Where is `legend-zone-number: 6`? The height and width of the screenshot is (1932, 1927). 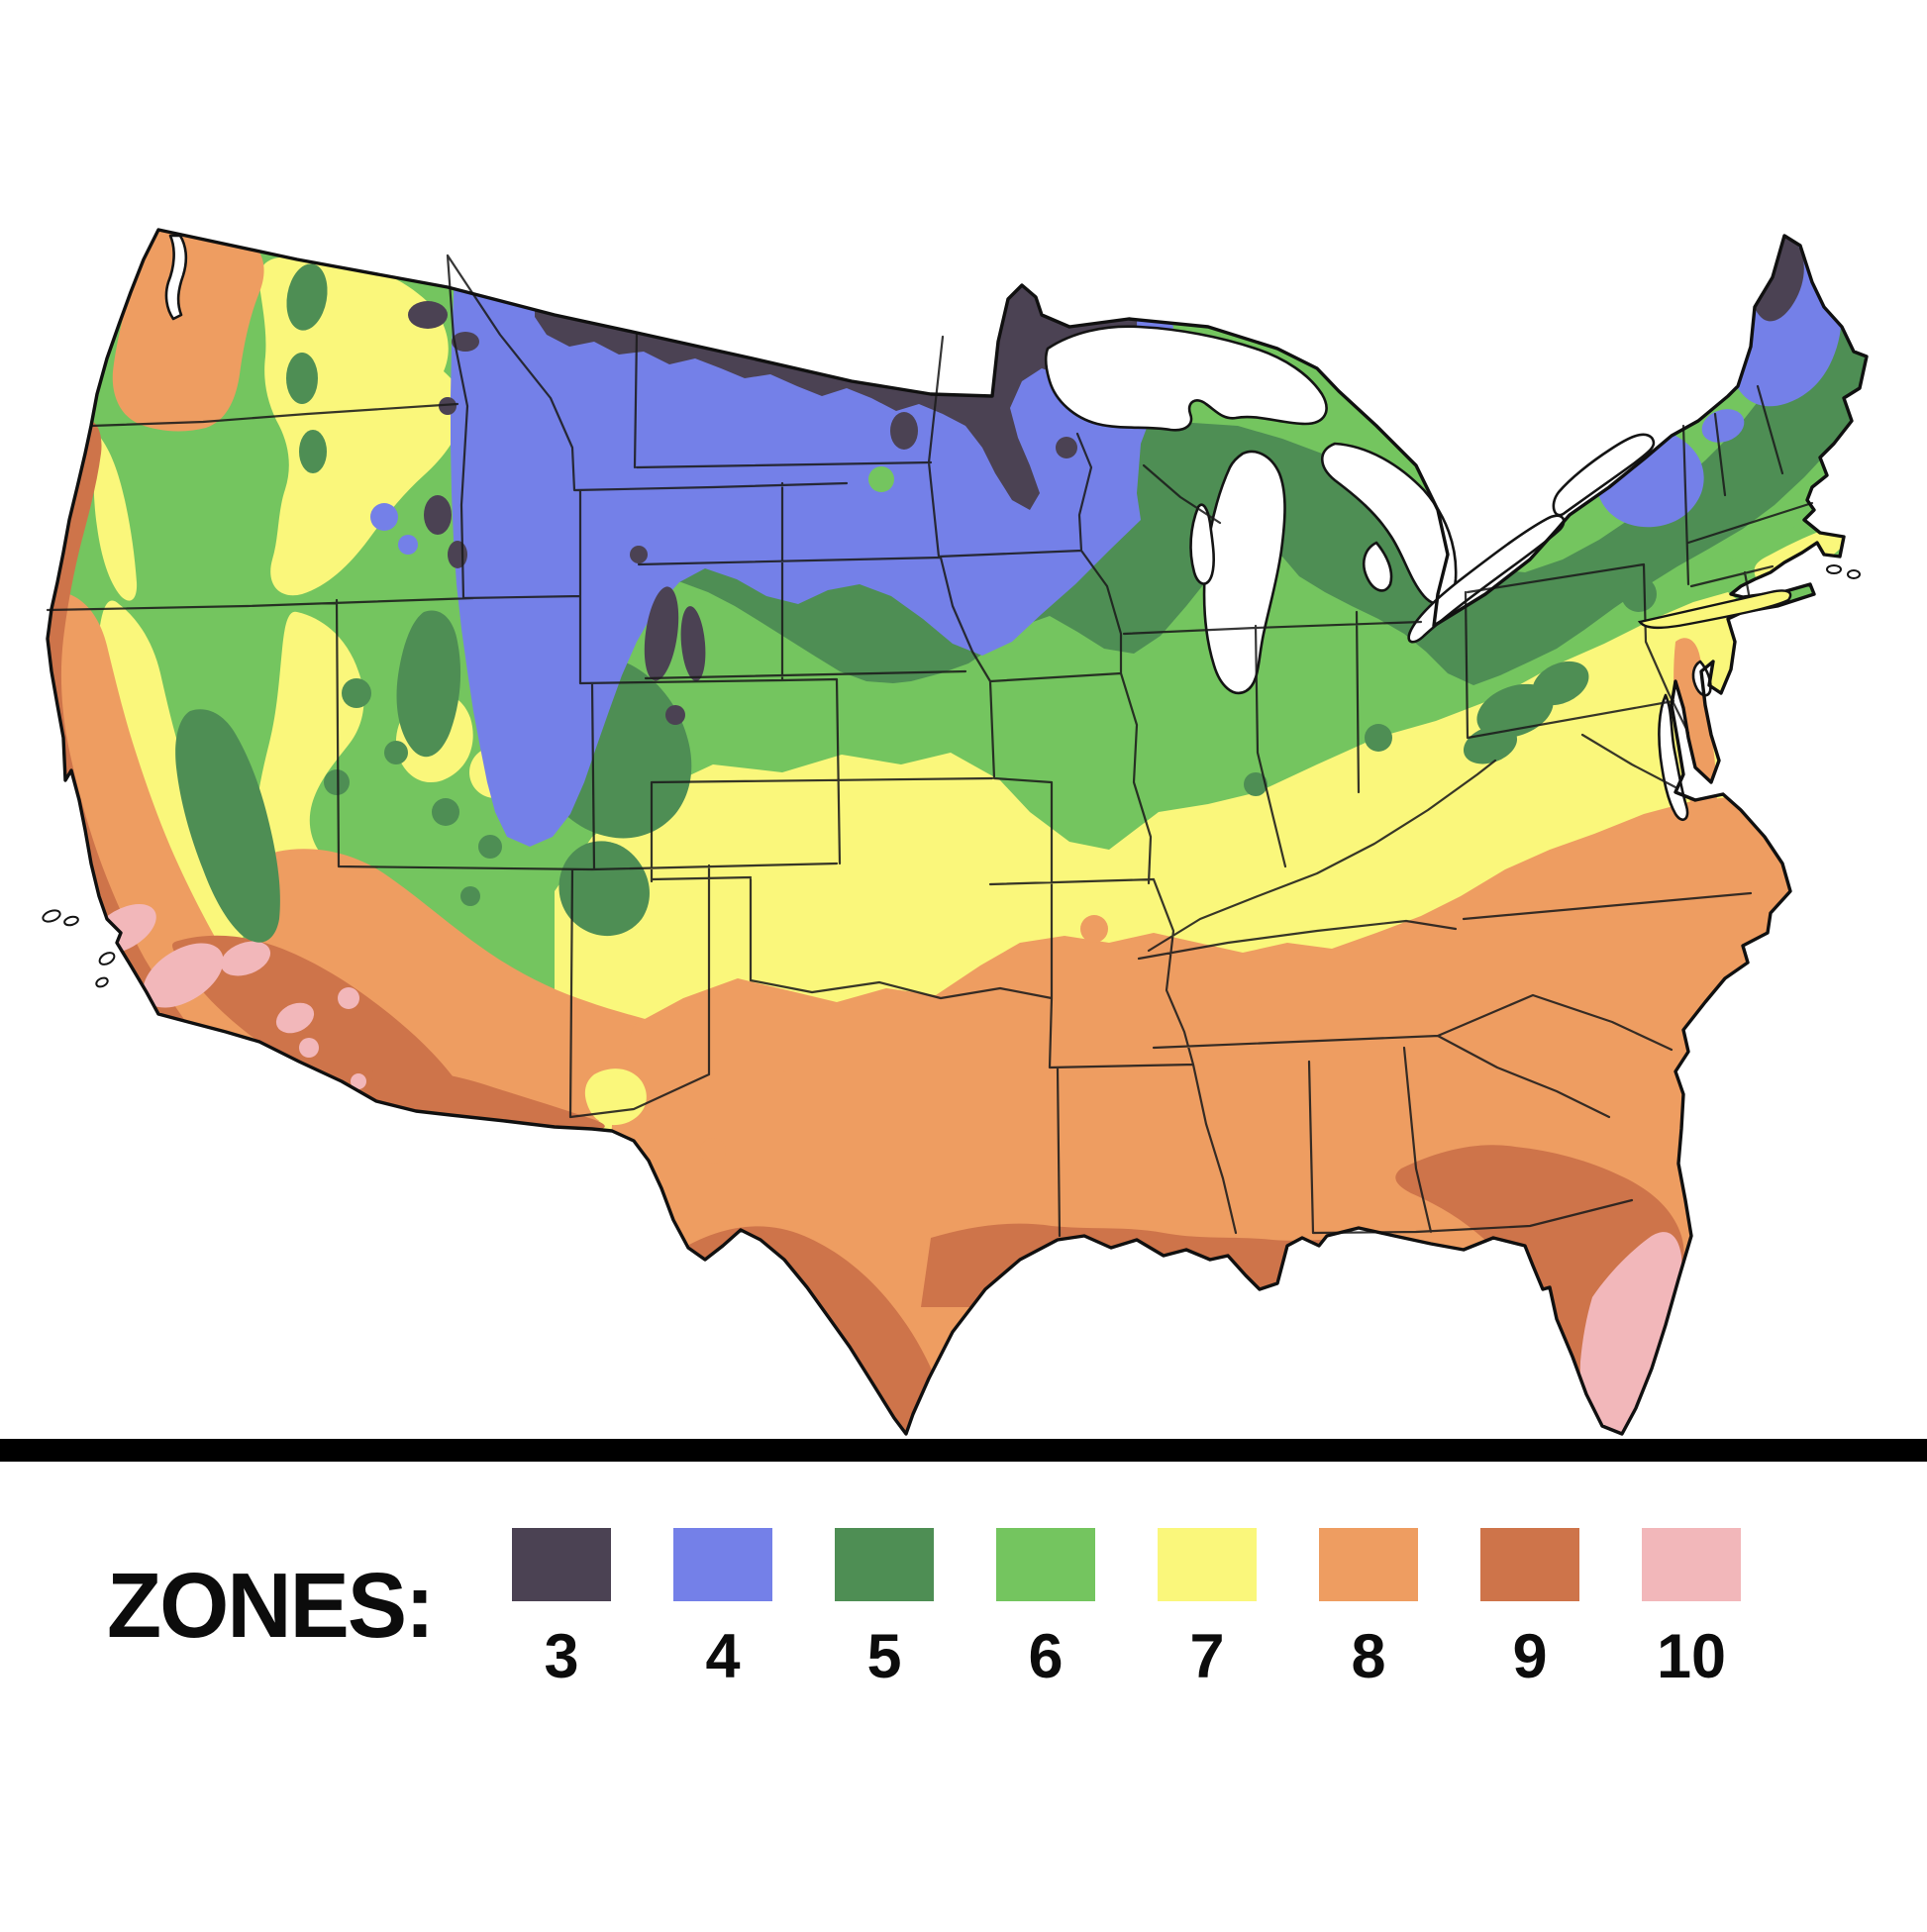 legend-zone-number: 6 is located at coordinates (1046, 1656).